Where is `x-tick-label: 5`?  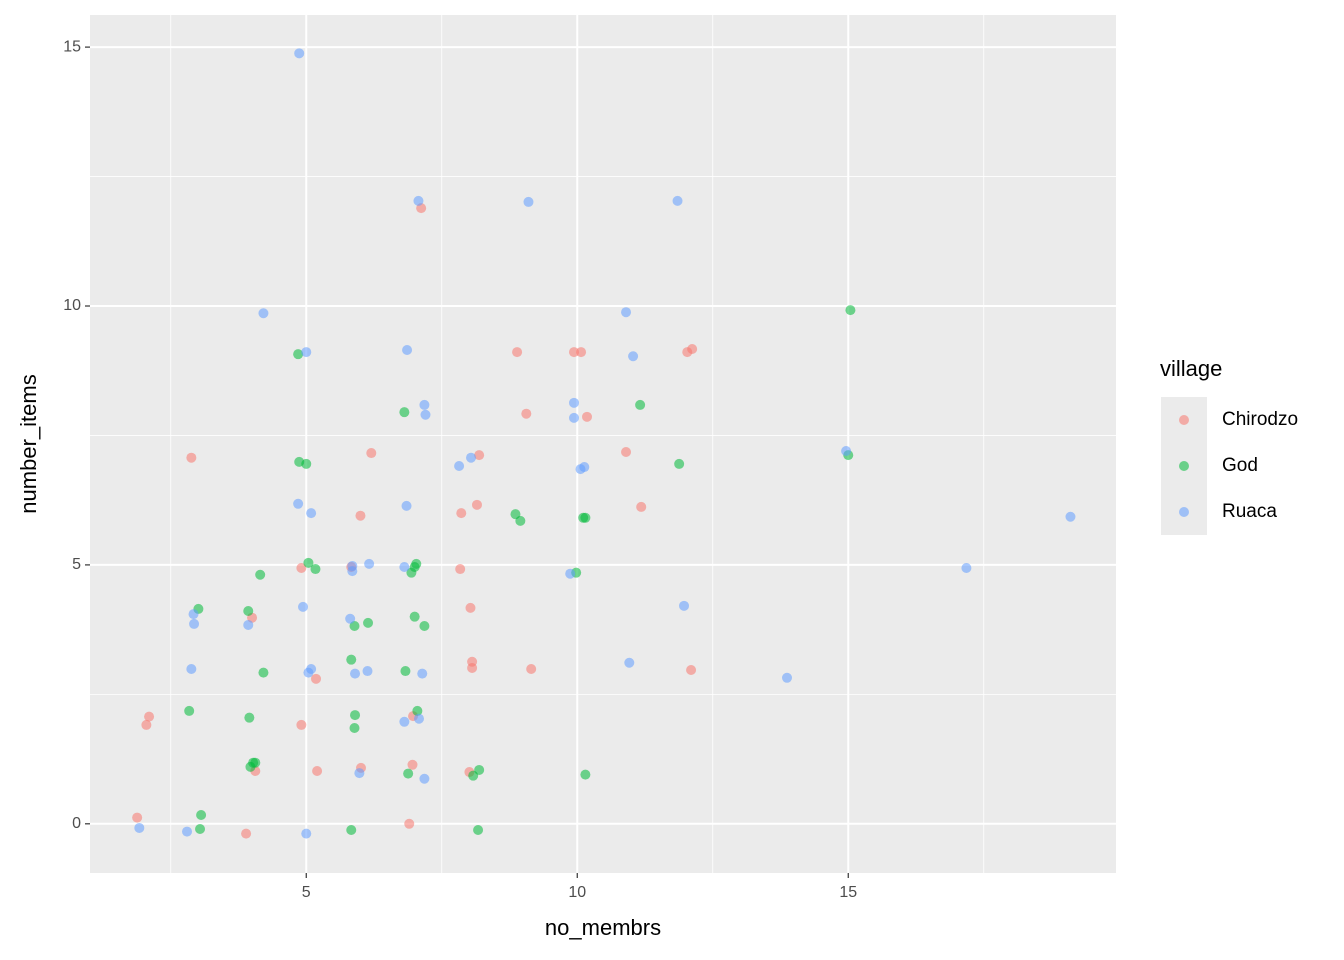
x-tick-label: 5 is located at coordinates (306, 892).